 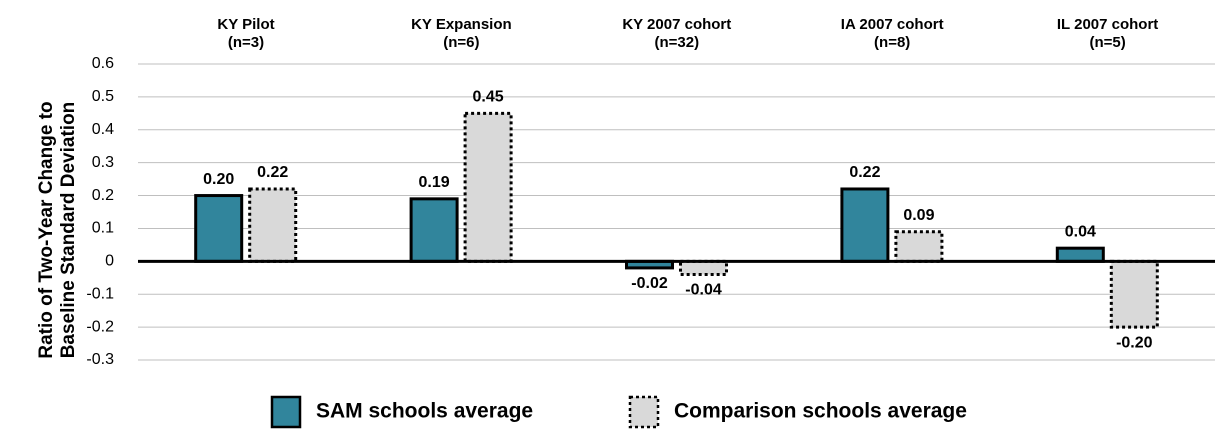 What do you see at coordinates (703, 290) in the screenshot?
I see `value-label: -0.04` at bounding box center [703, 290].